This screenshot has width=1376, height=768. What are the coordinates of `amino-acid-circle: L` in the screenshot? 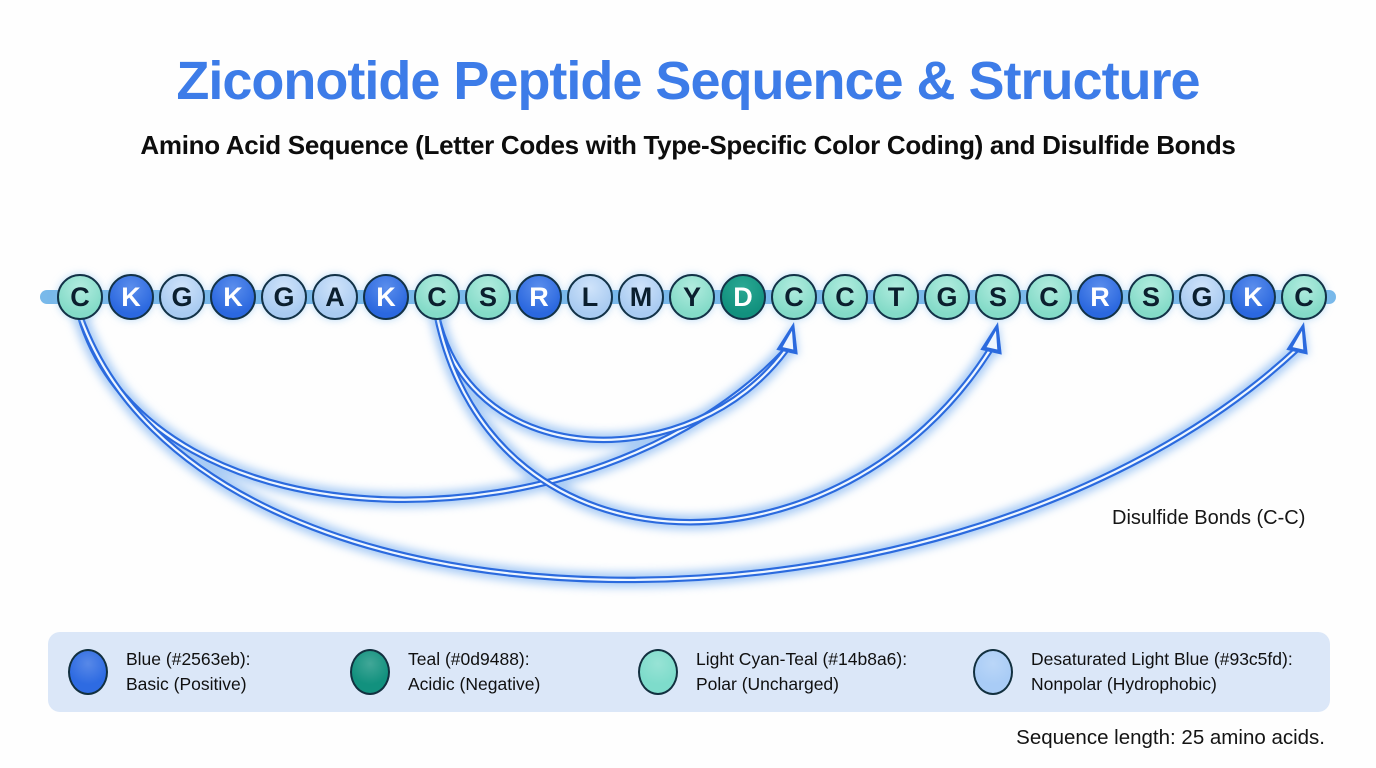 It's located at (590, 297).